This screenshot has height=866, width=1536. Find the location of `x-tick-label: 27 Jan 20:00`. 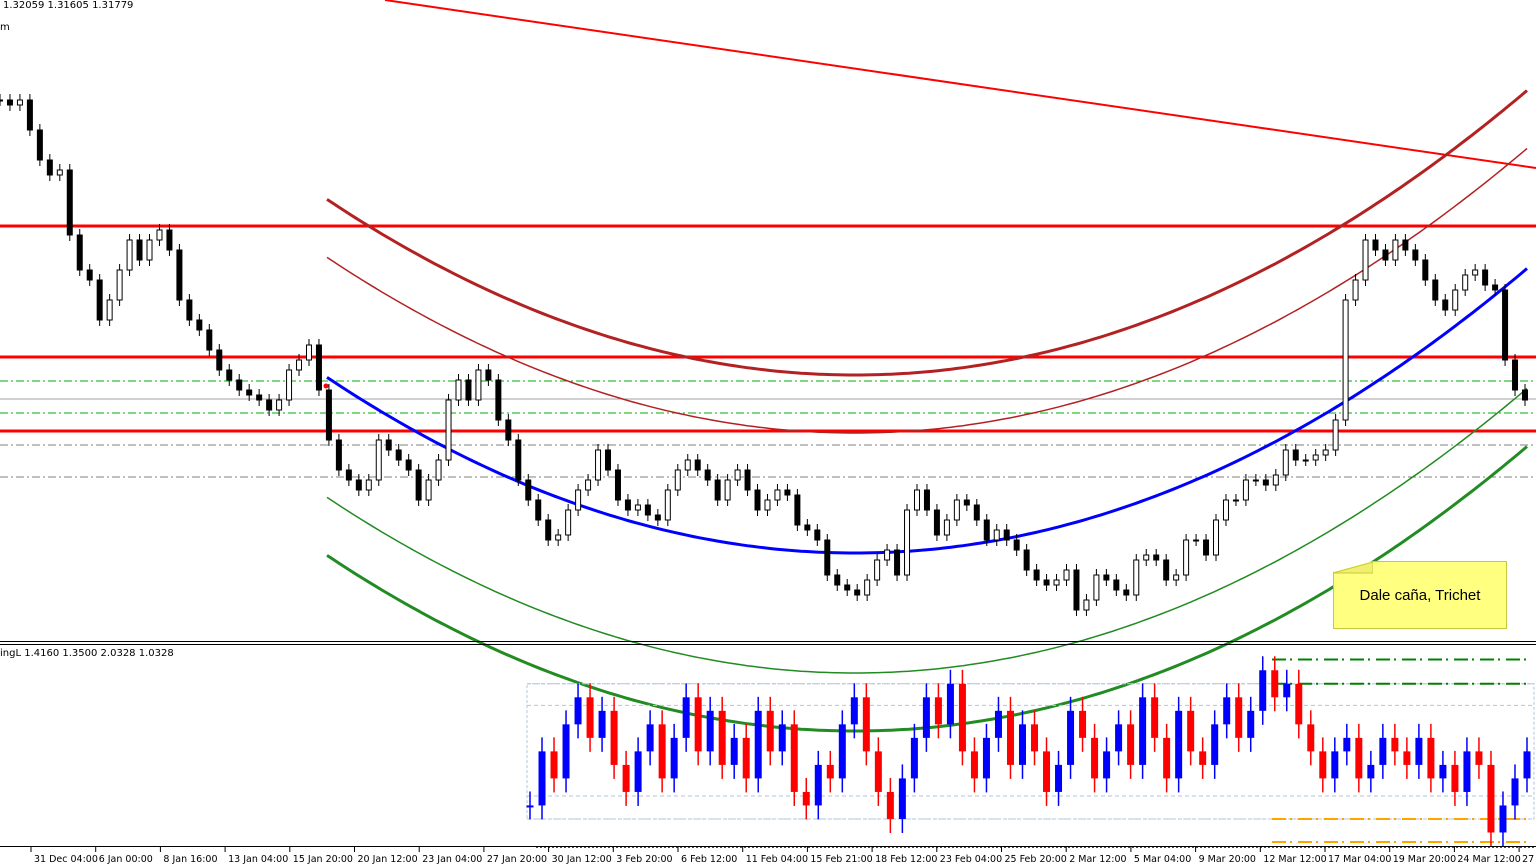

x-tick-label: 27 Jan 20:00 is located at coordinates (517, 859).